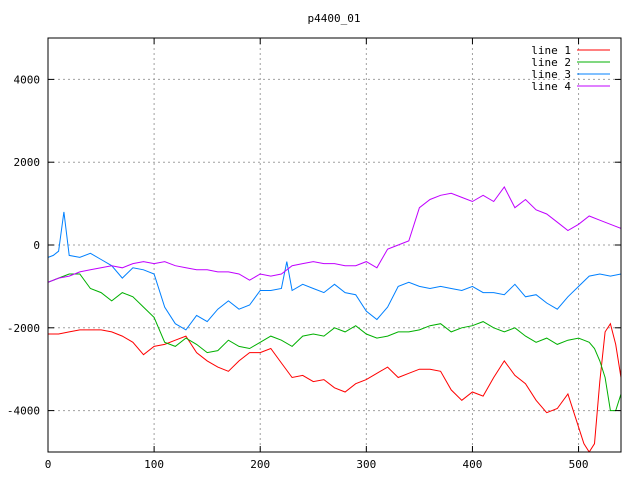 The image size is (640, 480). Describe the element at coordinates (551, 50) in the screenshot. I see `legend-label-1: line 1` at that location.